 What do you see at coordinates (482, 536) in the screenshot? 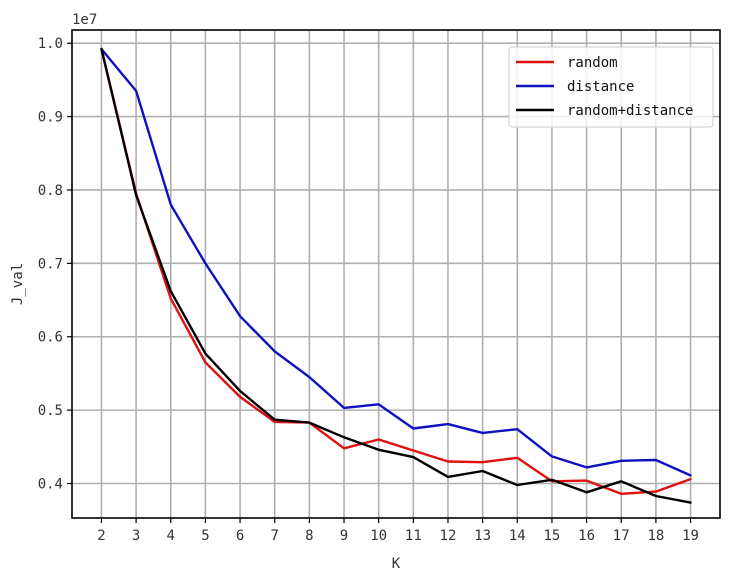
I see `x-tick-label: 13` at bounding box center [482, 536].